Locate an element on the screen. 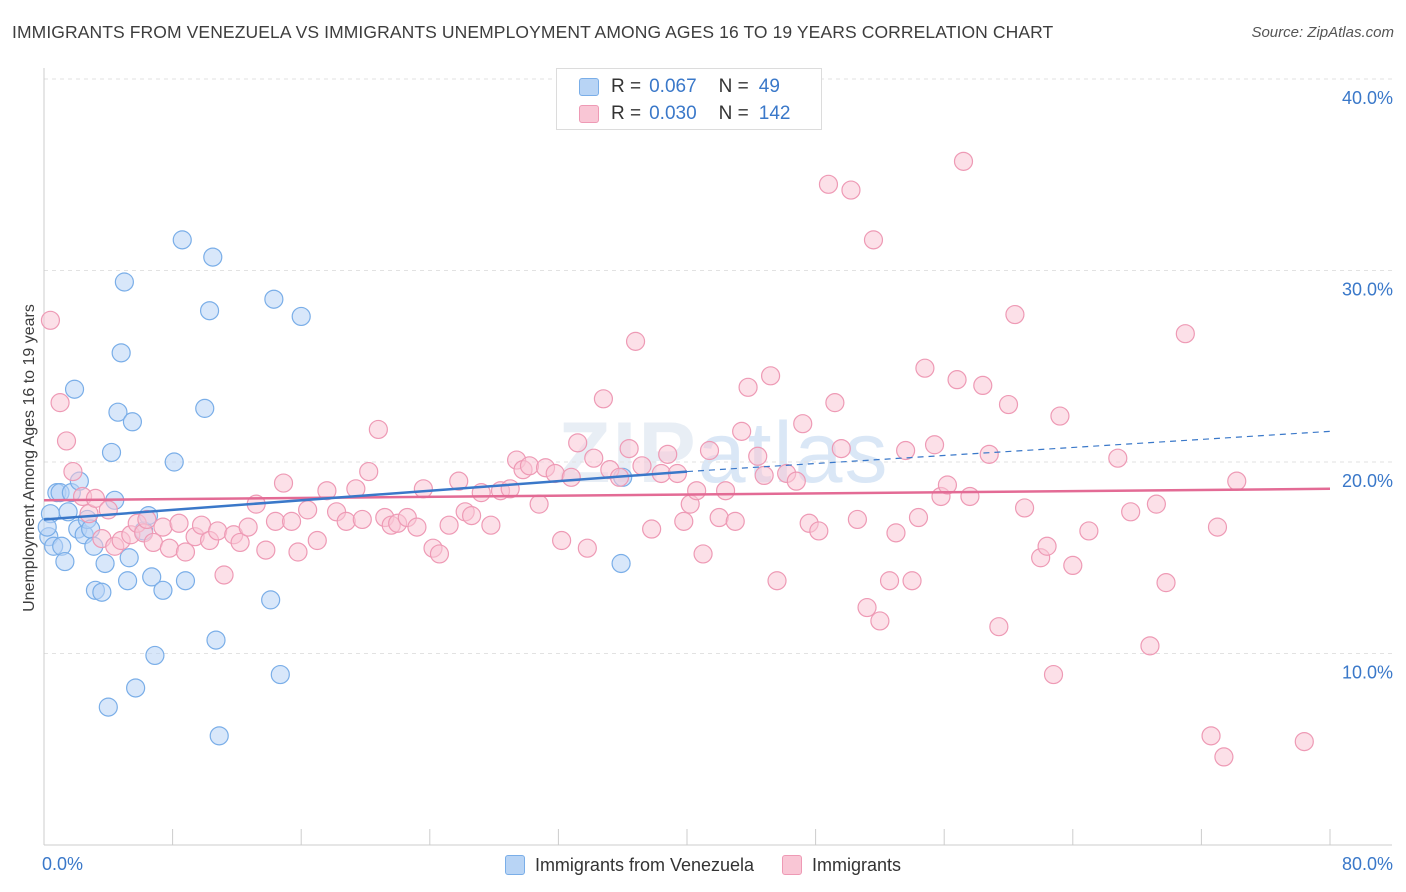 This screenshot has width=1406, height=892. y-tick-label: 40.0% is located at coordinates (1367, 98).